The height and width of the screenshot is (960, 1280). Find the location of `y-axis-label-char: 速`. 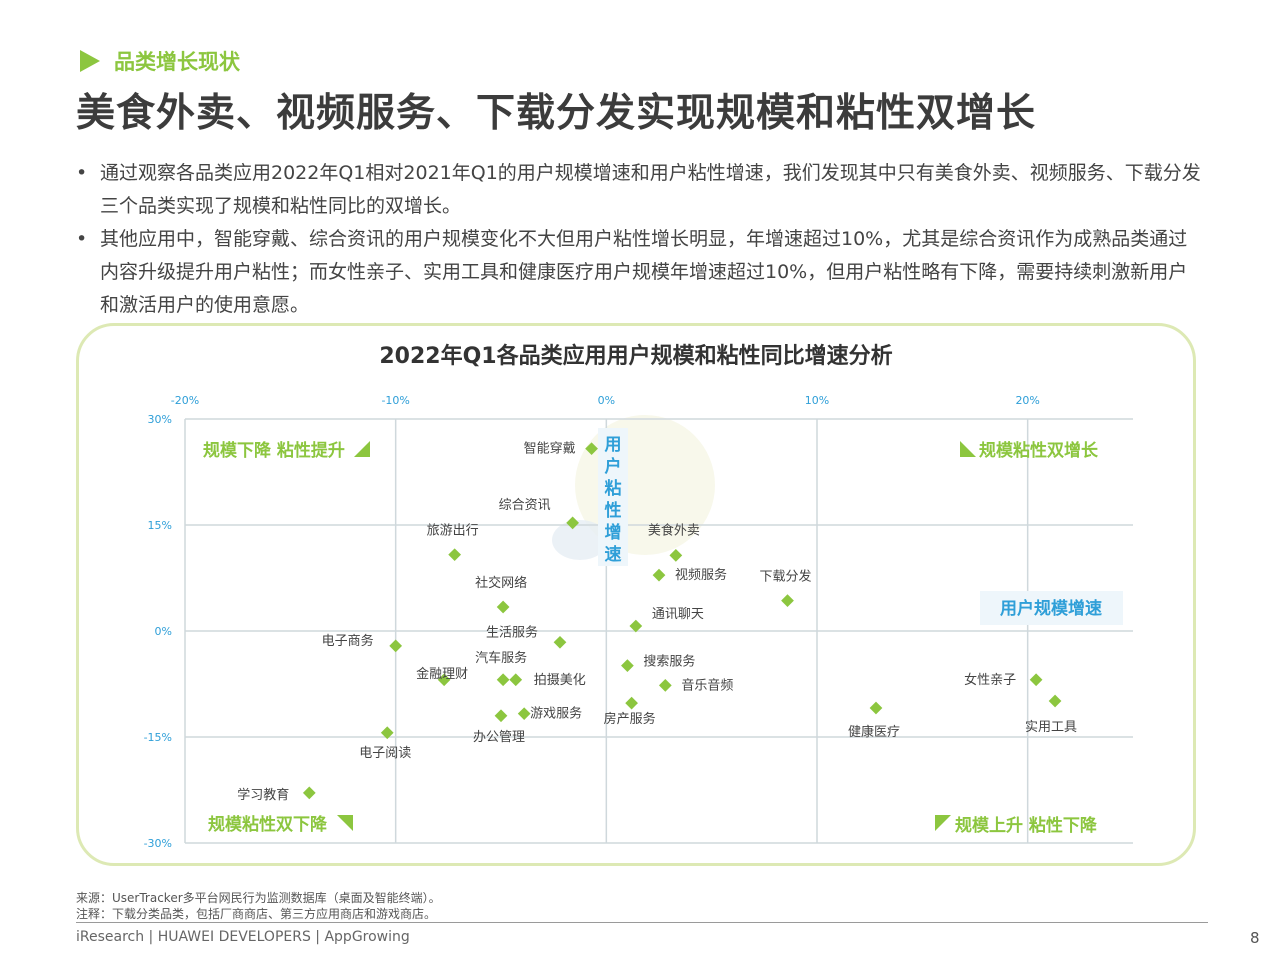

y-axis-label-char: 速 is located at coordinates (613, 554).